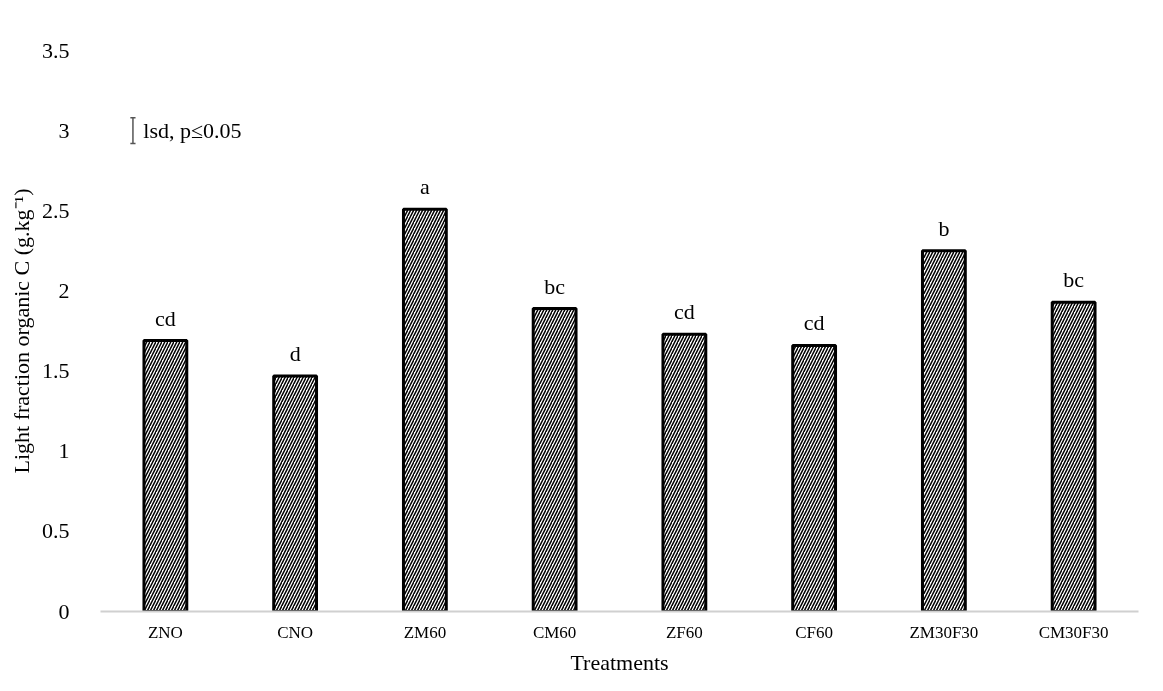 This screenshot has height=691, width=1163. What do you see at coordinates (56, 371) in the screenshot?
I see `y-tick-label: 1.5` at bounding box center [56, 371].